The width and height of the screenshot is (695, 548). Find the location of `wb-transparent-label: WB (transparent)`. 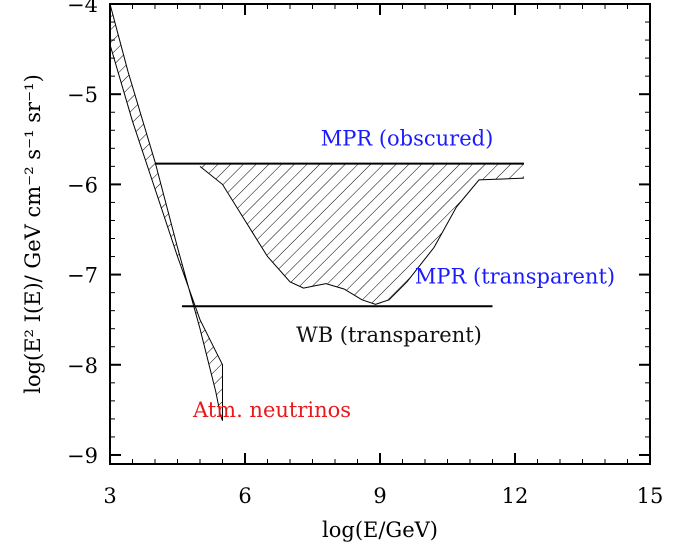

wb-transparent-label: WB (transparent) is located at coordinates (389, 335).